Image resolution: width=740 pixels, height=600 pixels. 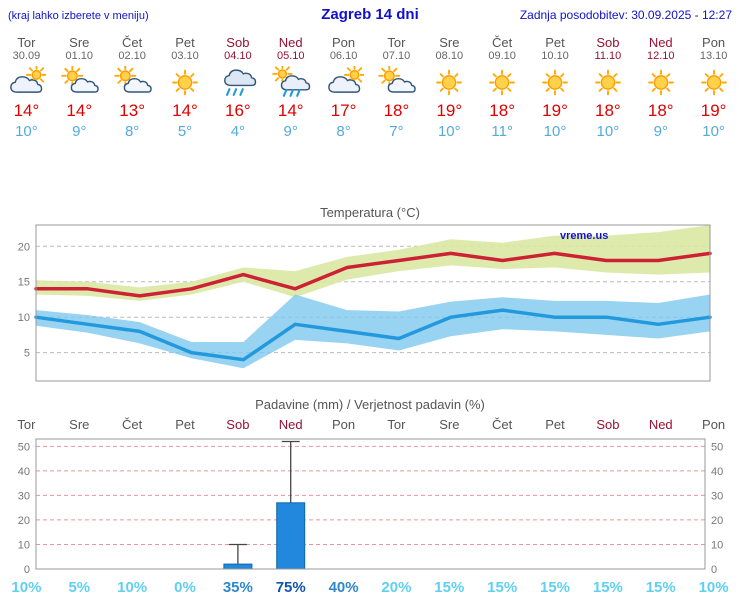 I want to click on day-date: 06.10, so click(x=343, y=56).